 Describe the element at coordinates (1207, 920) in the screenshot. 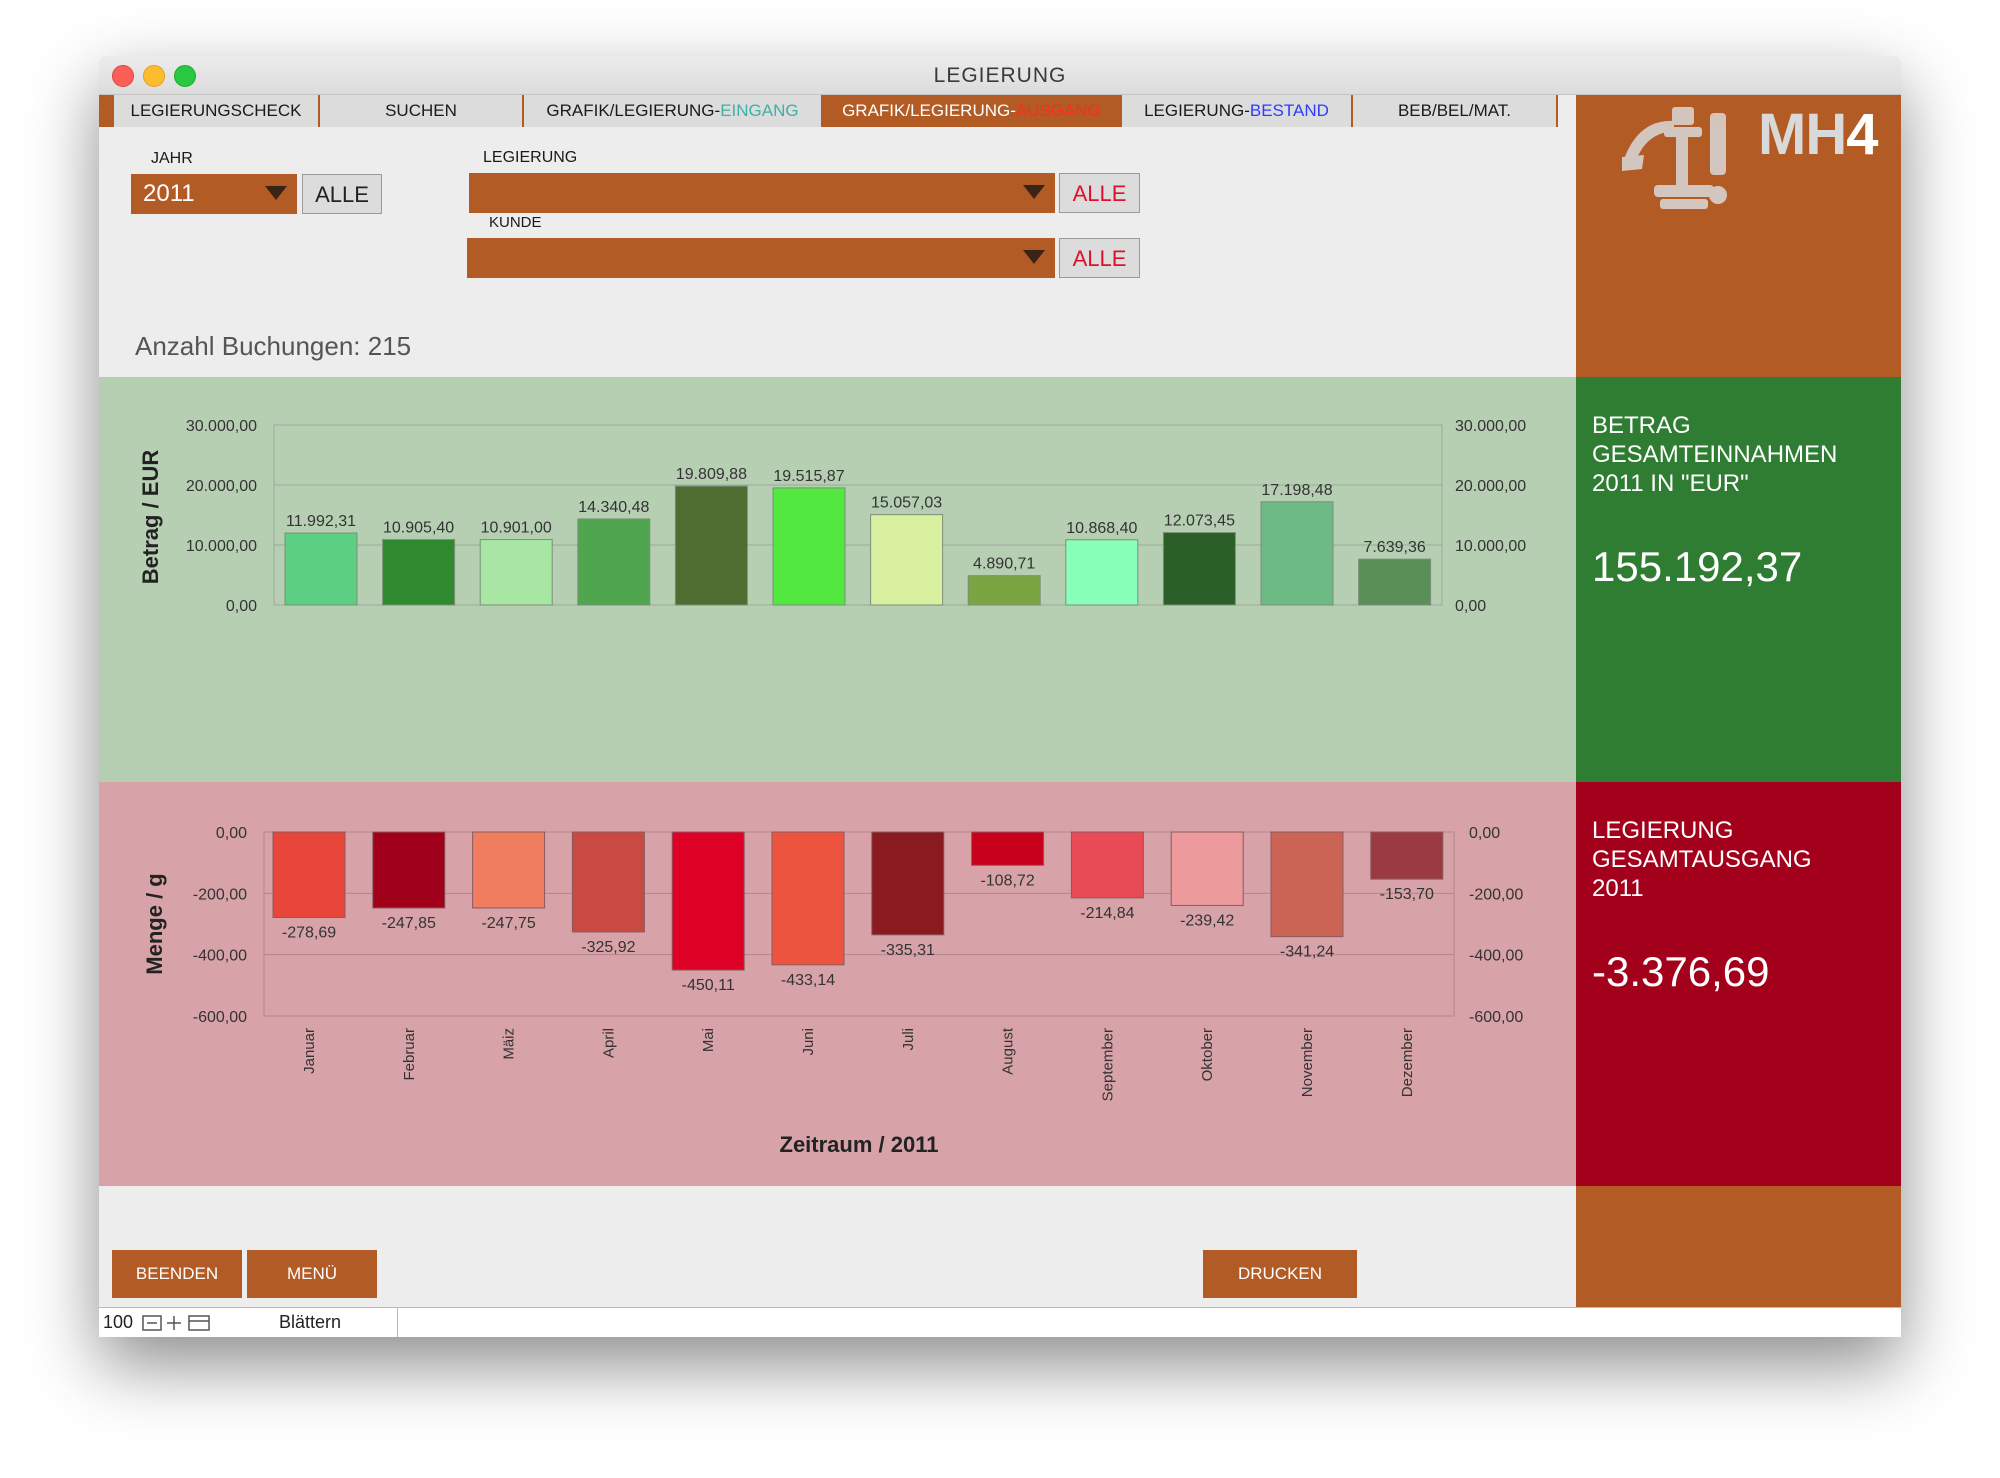

I see `data-label: -239,42` at that location.